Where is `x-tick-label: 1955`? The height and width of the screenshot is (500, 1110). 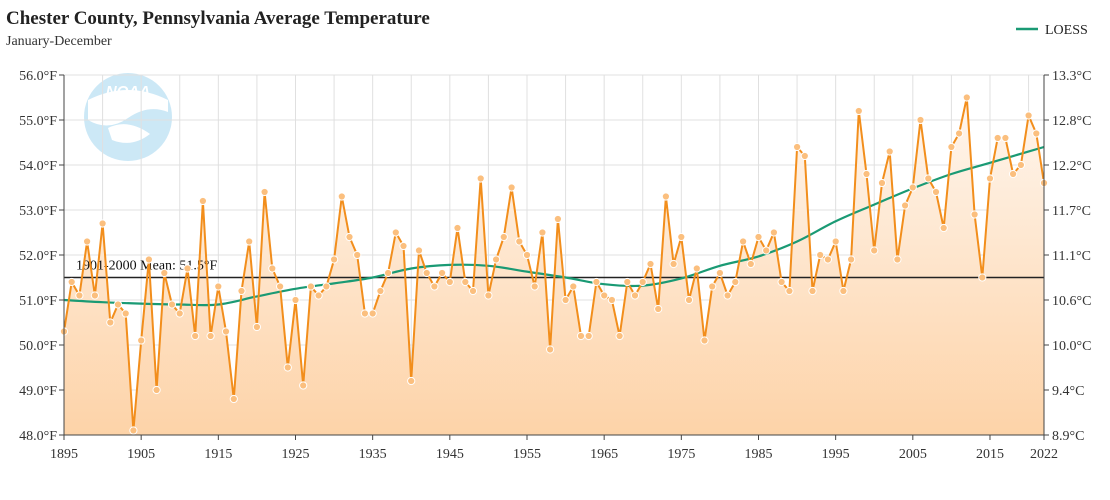 x-tick-label: 1955 is located at coordinates (527, 454).